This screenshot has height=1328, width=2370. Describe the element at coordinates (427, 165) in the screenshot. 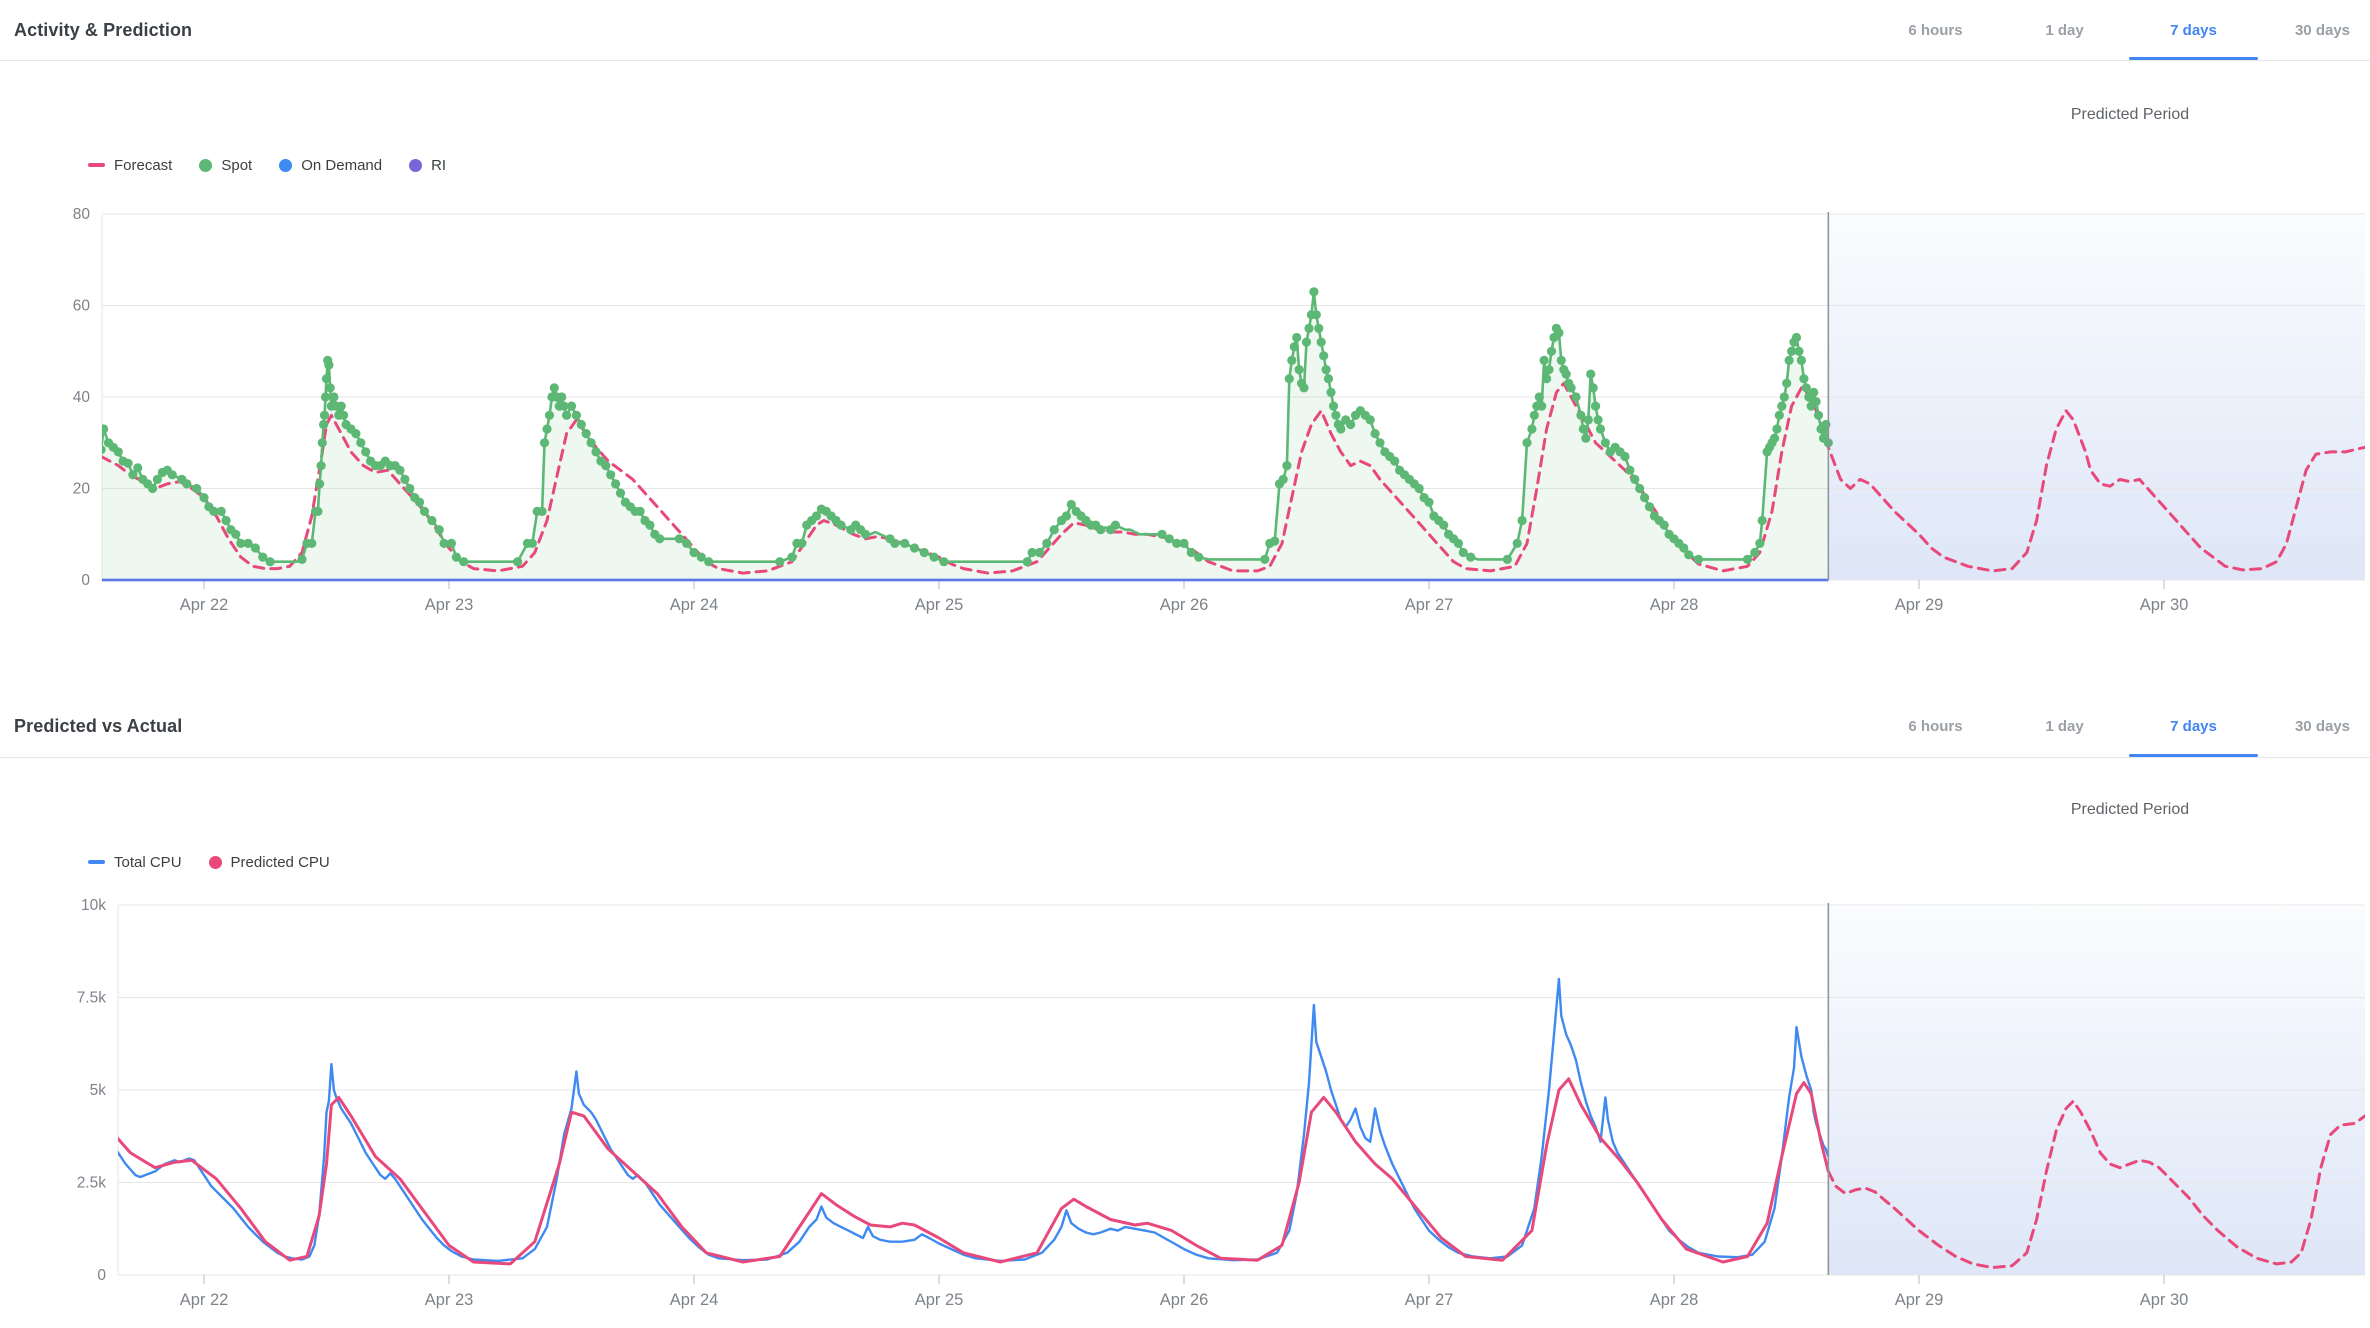

I see `legend-item-ri: RI` at that location.